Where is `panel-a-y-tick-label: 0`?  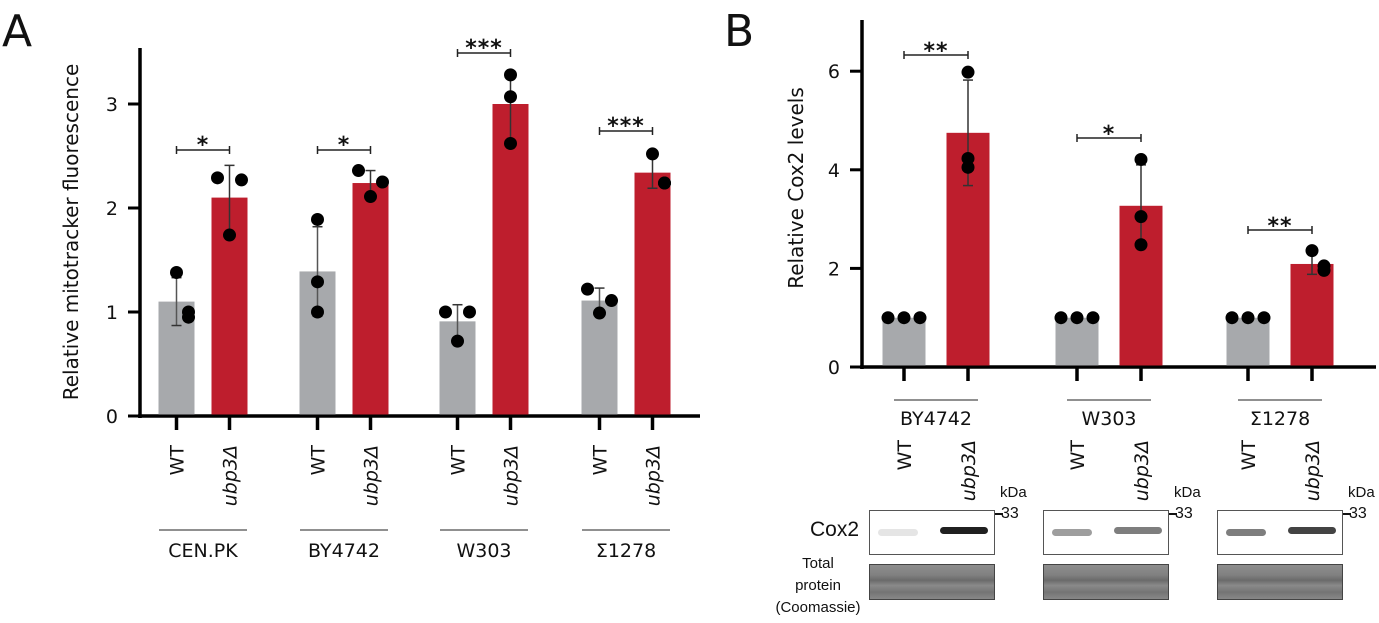
panel-a-y-tick-label: 0 is located at coordinates (112, 417).